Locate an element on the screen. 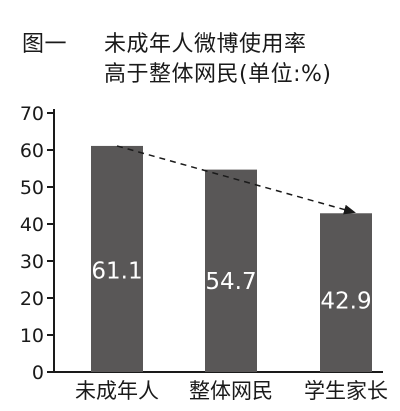 The height and width of the screenshot is (411, 400). y-tick-label: 50 is located at coordinates (32, 188).